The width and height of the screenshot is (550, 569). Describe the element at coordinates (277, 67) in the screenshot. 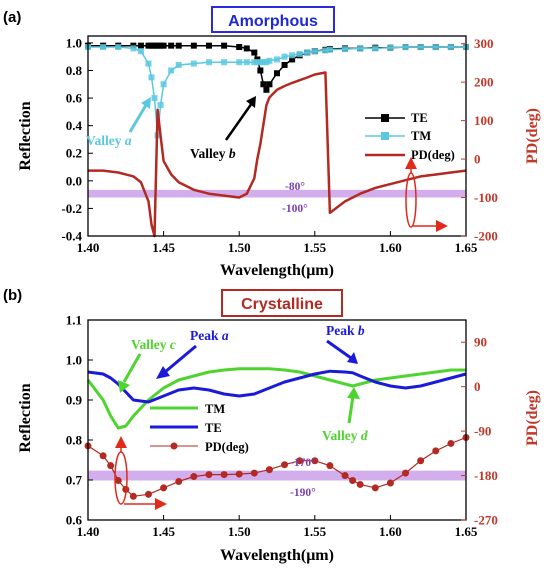

I see `series-line-te` at that location.